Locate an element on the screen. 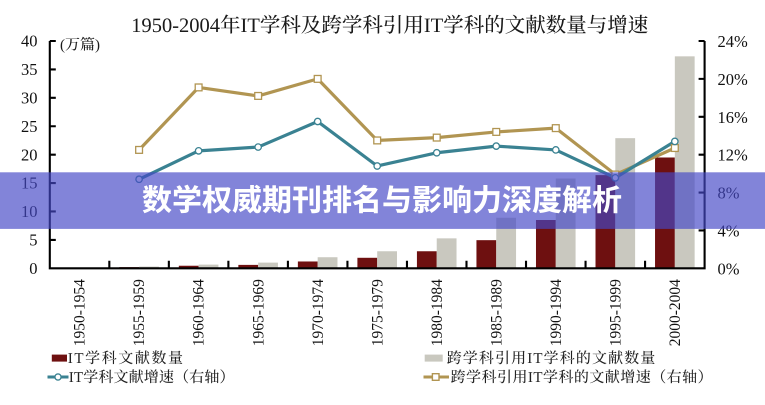 This screenshot has height=405, width=765. svg-text: 1965-1969 is located at coordinates (258, 312).